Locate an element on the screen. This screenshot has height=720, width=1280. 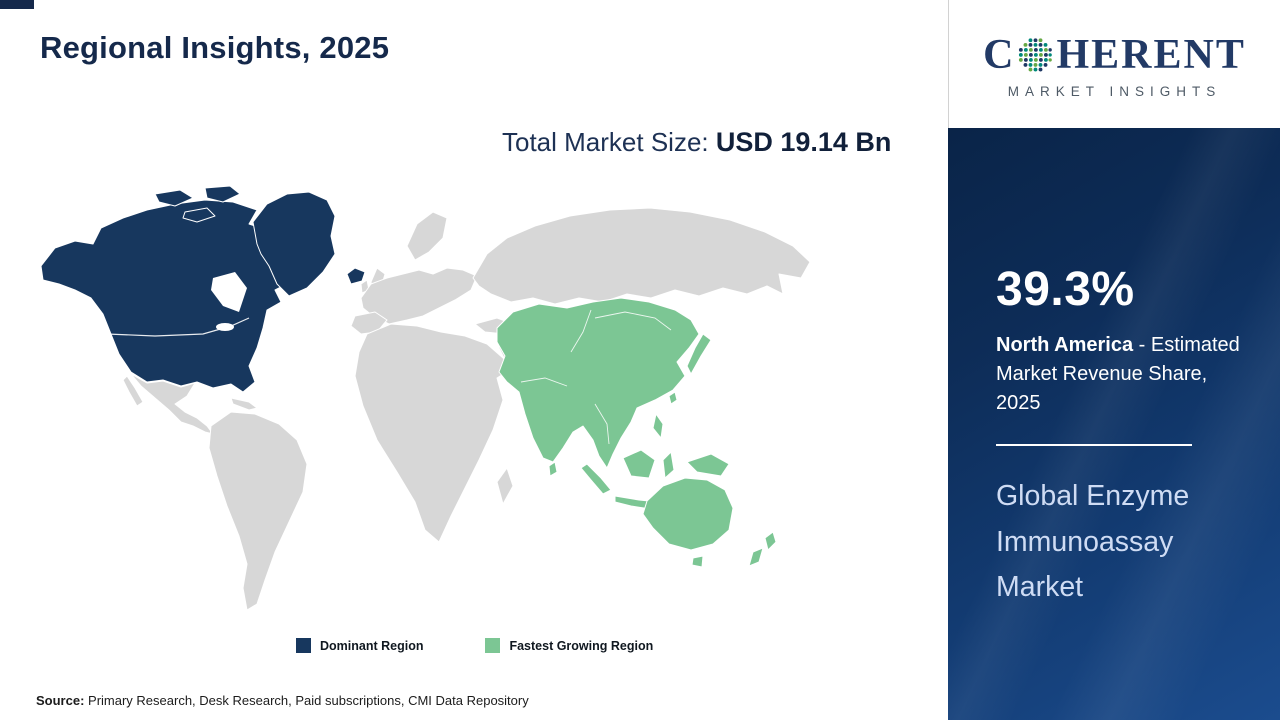
island-sumatra is located at coordinates (596, 479).